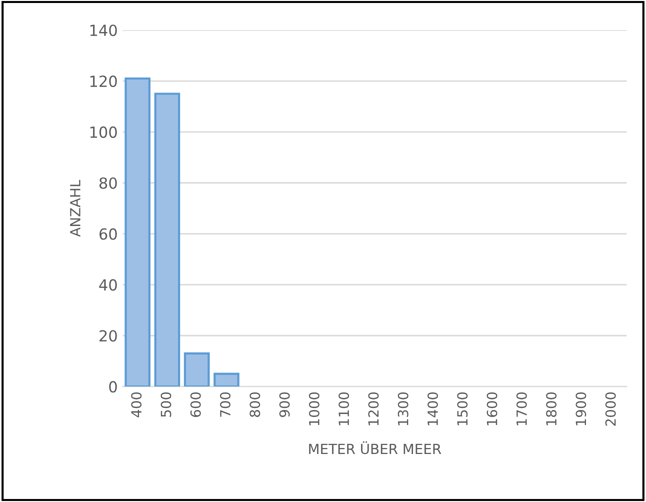  Describe the element at coordinates (108, 234) in the screenshot. I see `y-tick-label: 60` at that location.